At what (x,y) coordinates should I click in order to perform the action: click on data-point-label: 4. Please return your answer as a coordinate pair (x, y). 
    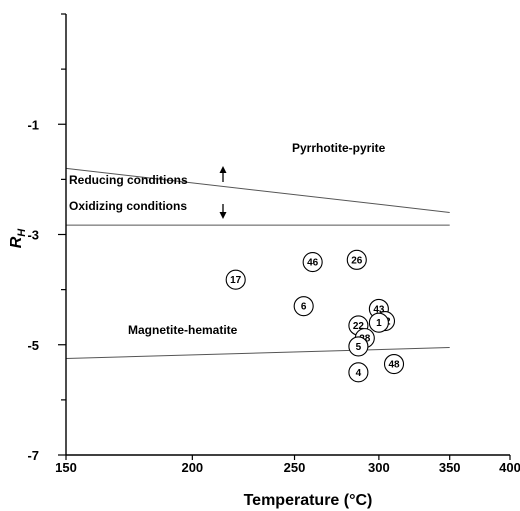
    Looking at the image, I should click on (359, 373).